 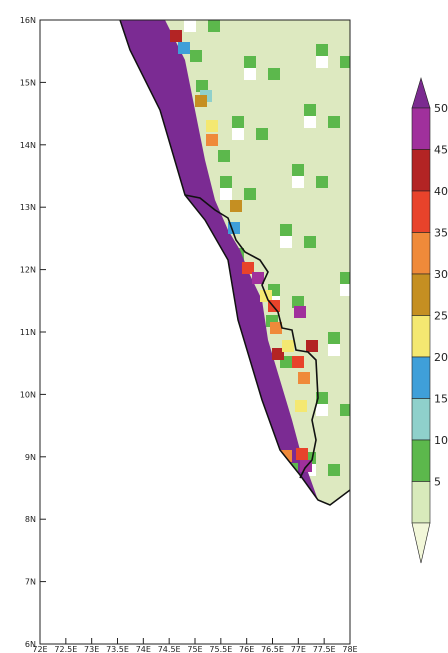 I want to click on lon-tick-label: 74.5E, so click(x=169, y=649).